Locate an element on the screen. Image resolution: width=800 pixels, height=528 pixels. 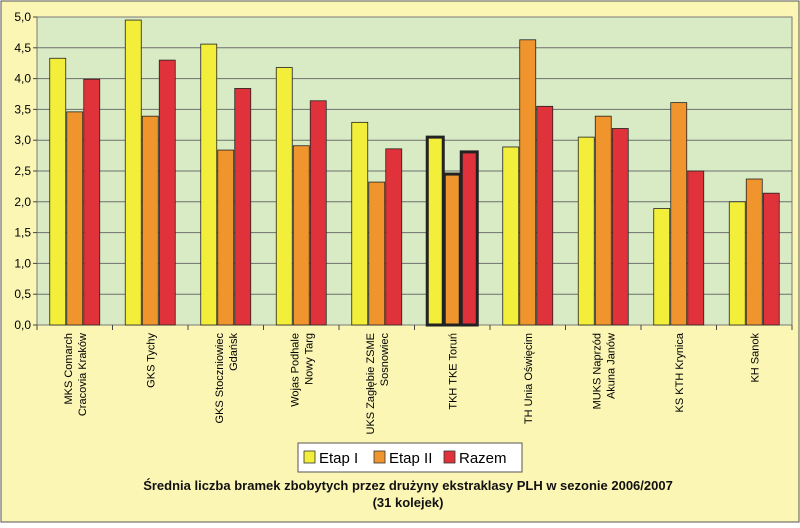
x-tick-label-line: Akuna Janów is located at coordinates (611, 366).